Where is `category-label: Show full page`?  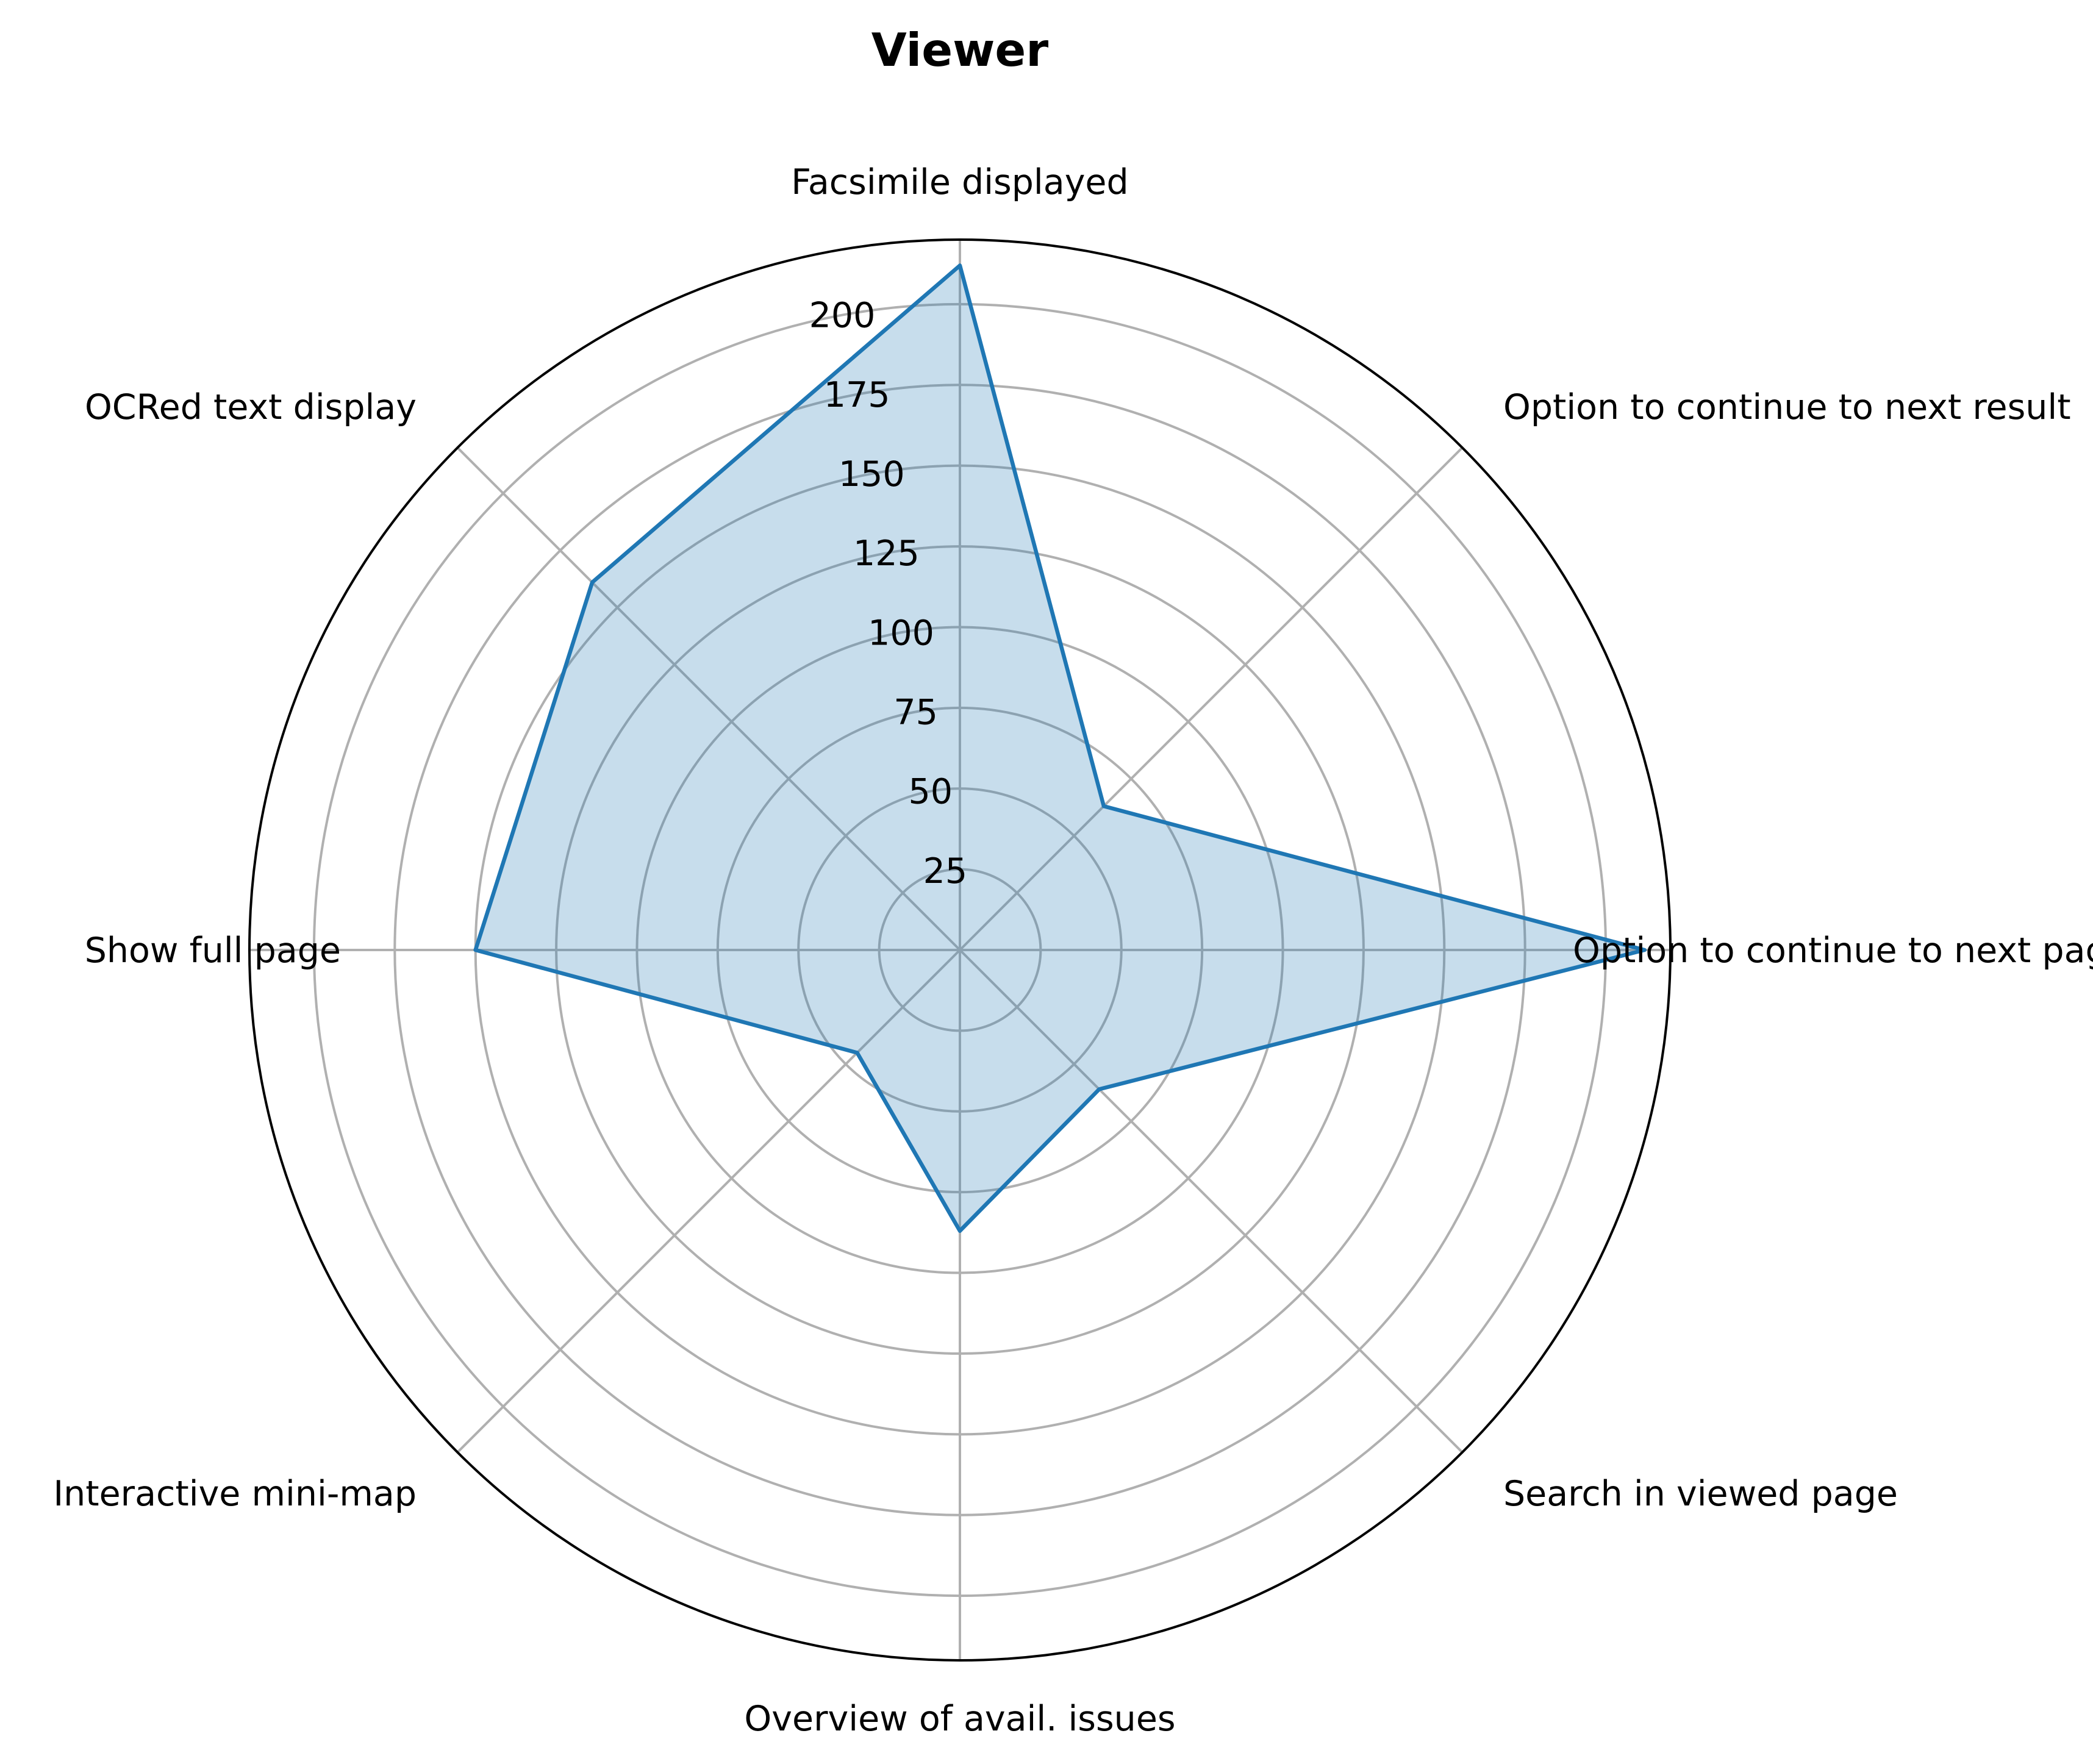
category-label: Show full page is located at coordinates (213, 950).